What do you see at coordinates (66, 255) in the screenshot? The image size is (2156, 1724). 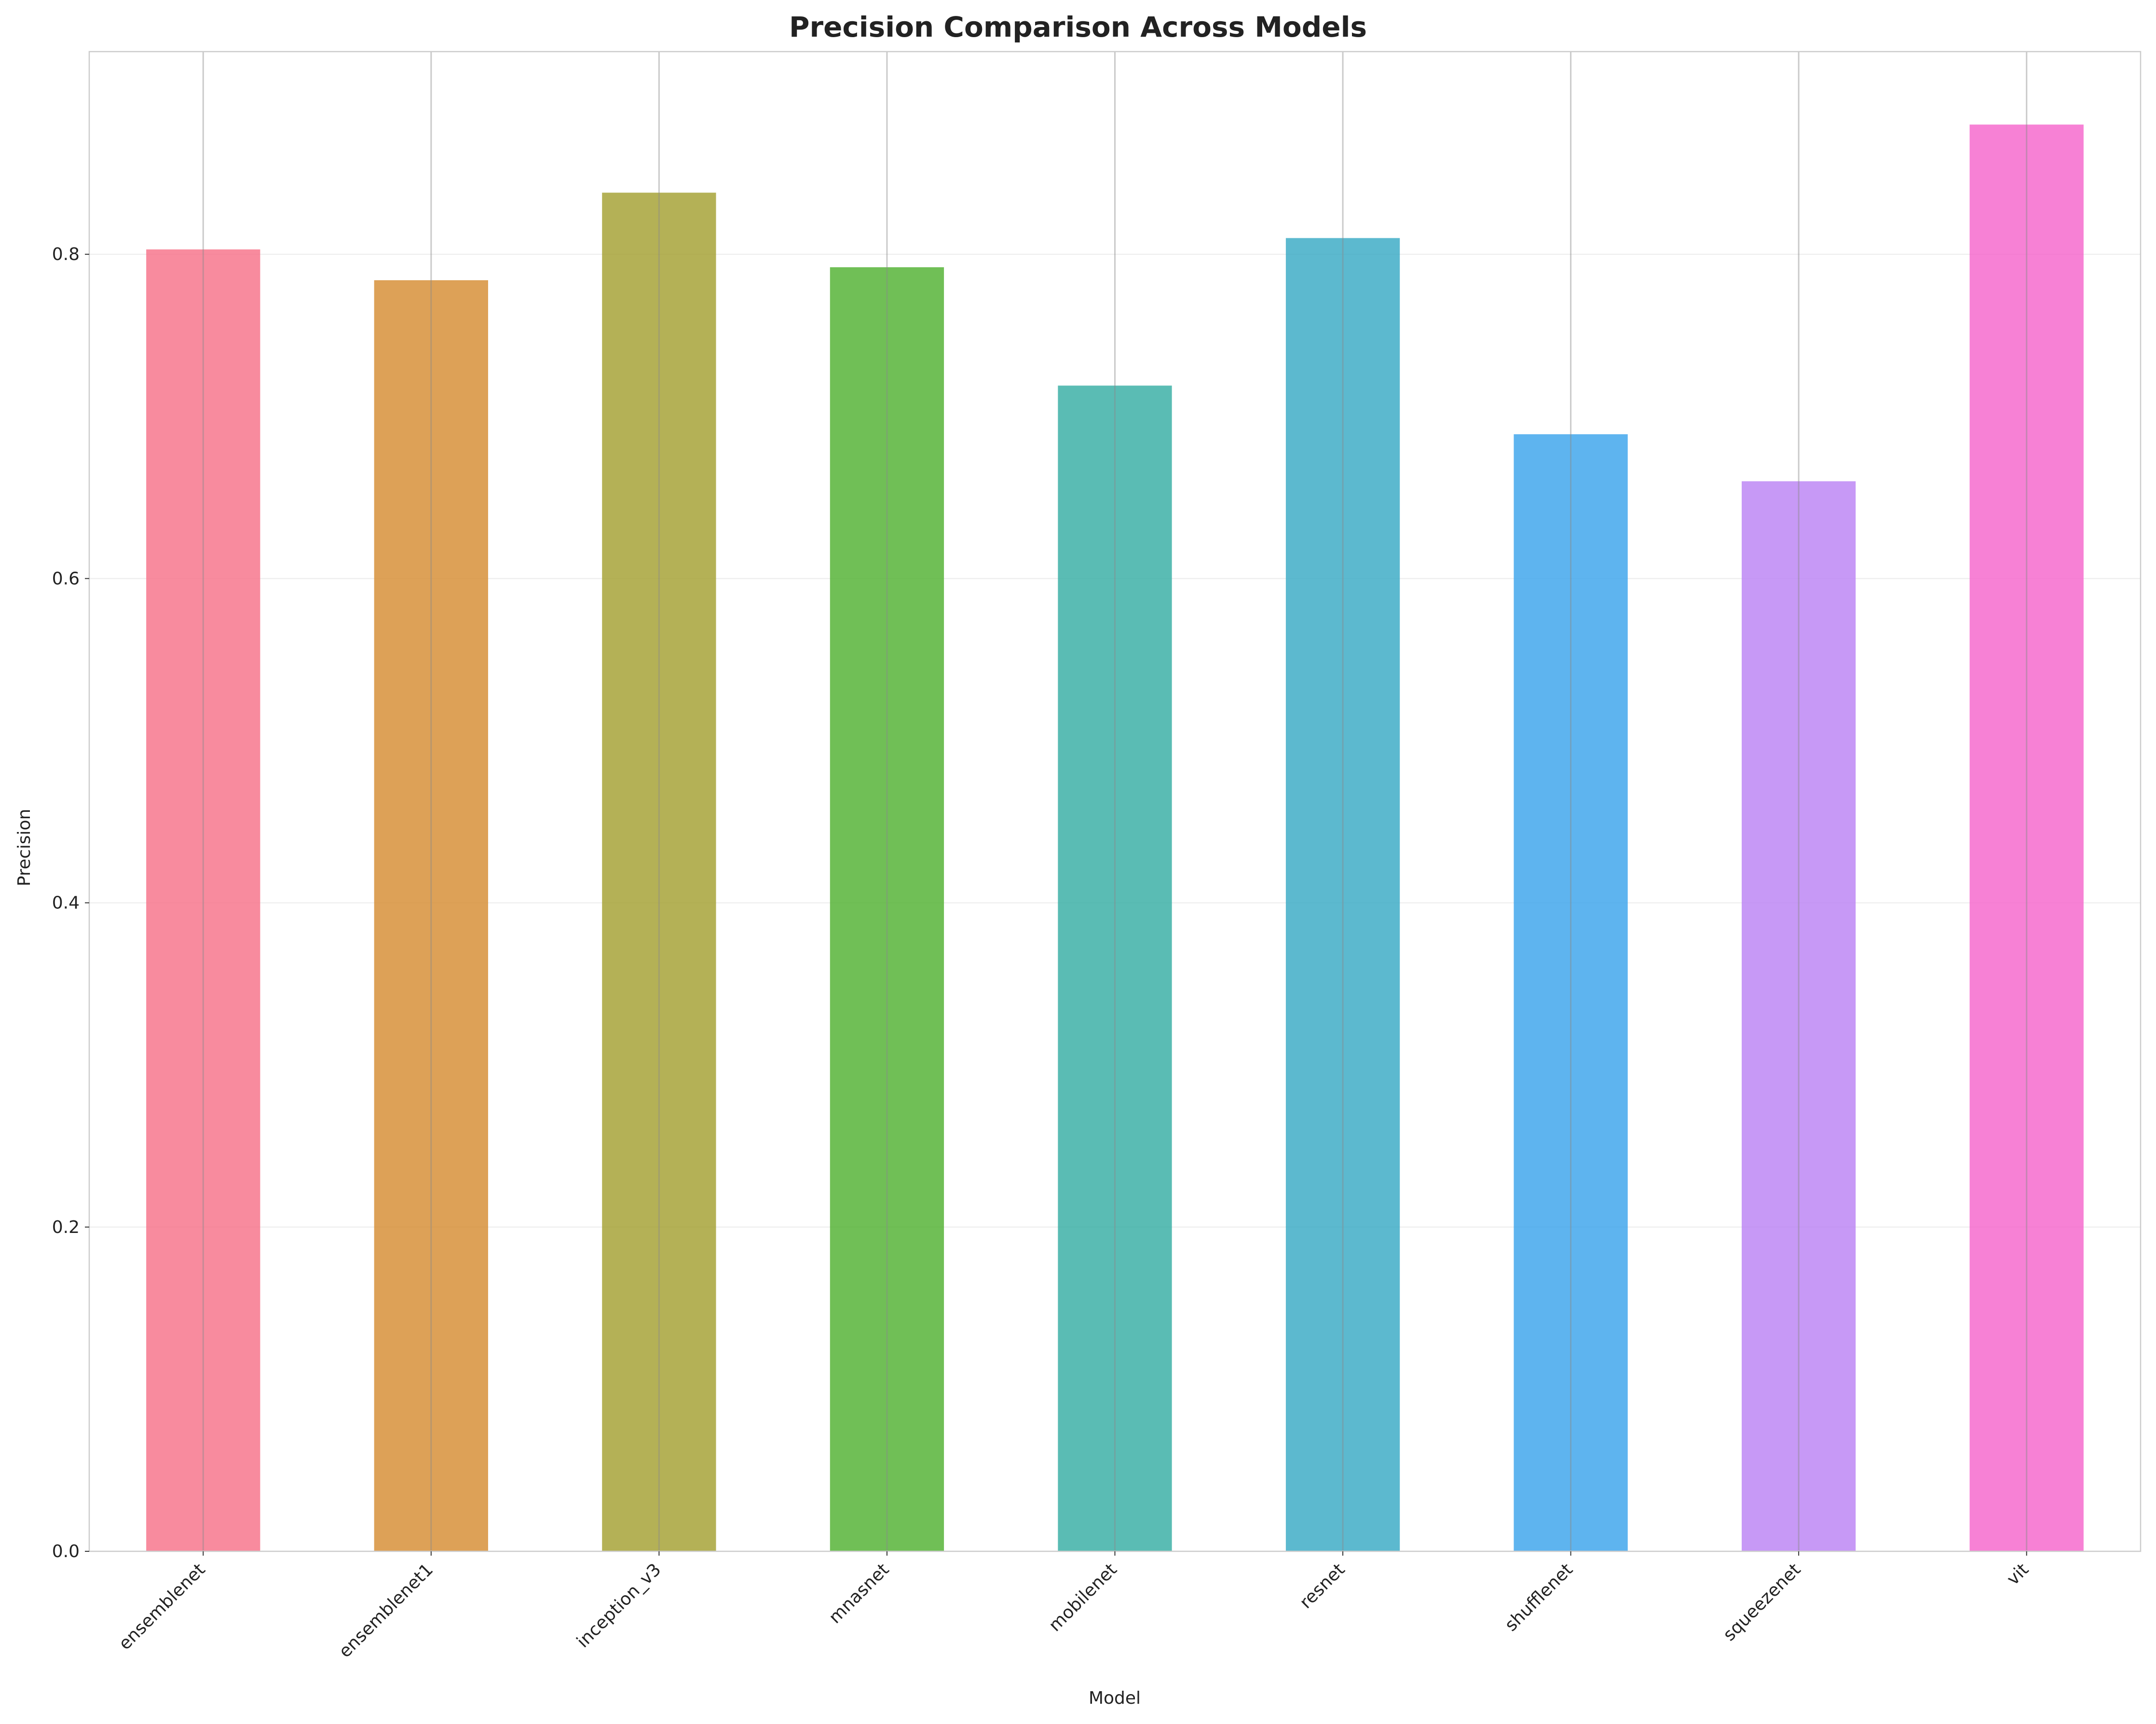 I see `y-tick-label: 0.8` at bounding box center [66, 255].